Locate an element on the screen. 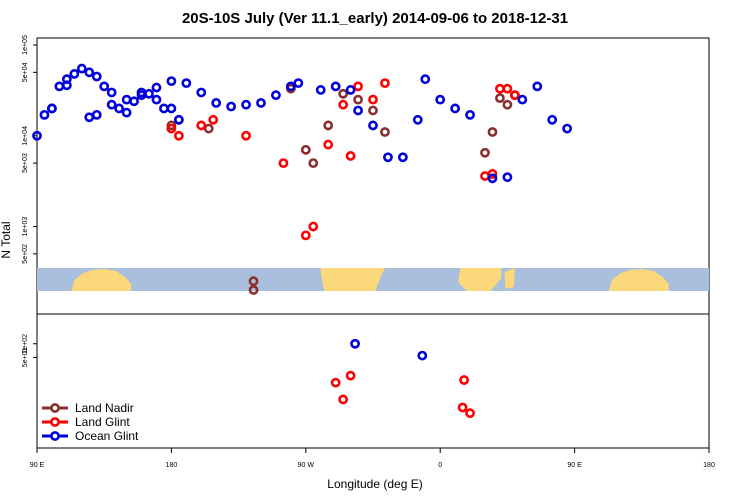 The height and width of the screenshot is (500, 750). y-tick-label: 1e+02 is located at coordinates (25, 344).